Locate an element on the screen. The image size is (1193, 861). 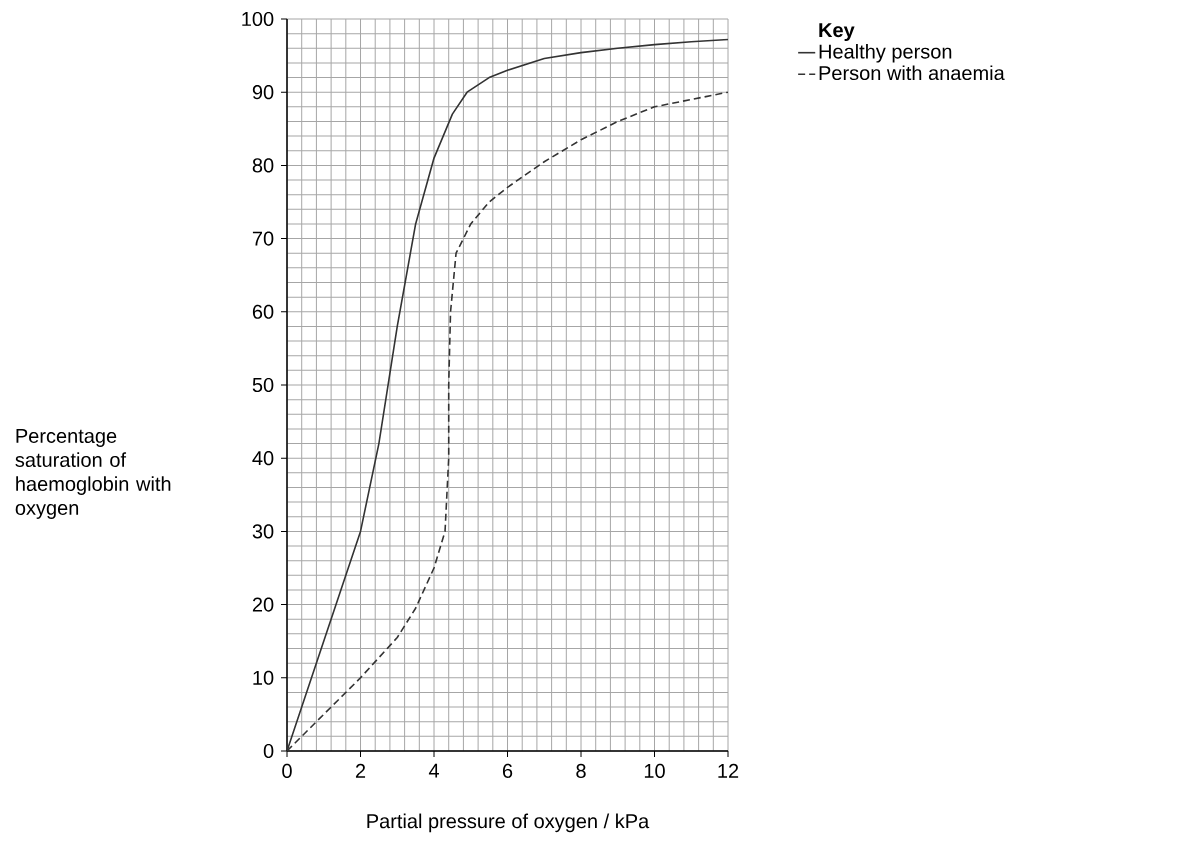
legend-label: Healthy person is located at coordinates (885, 53).